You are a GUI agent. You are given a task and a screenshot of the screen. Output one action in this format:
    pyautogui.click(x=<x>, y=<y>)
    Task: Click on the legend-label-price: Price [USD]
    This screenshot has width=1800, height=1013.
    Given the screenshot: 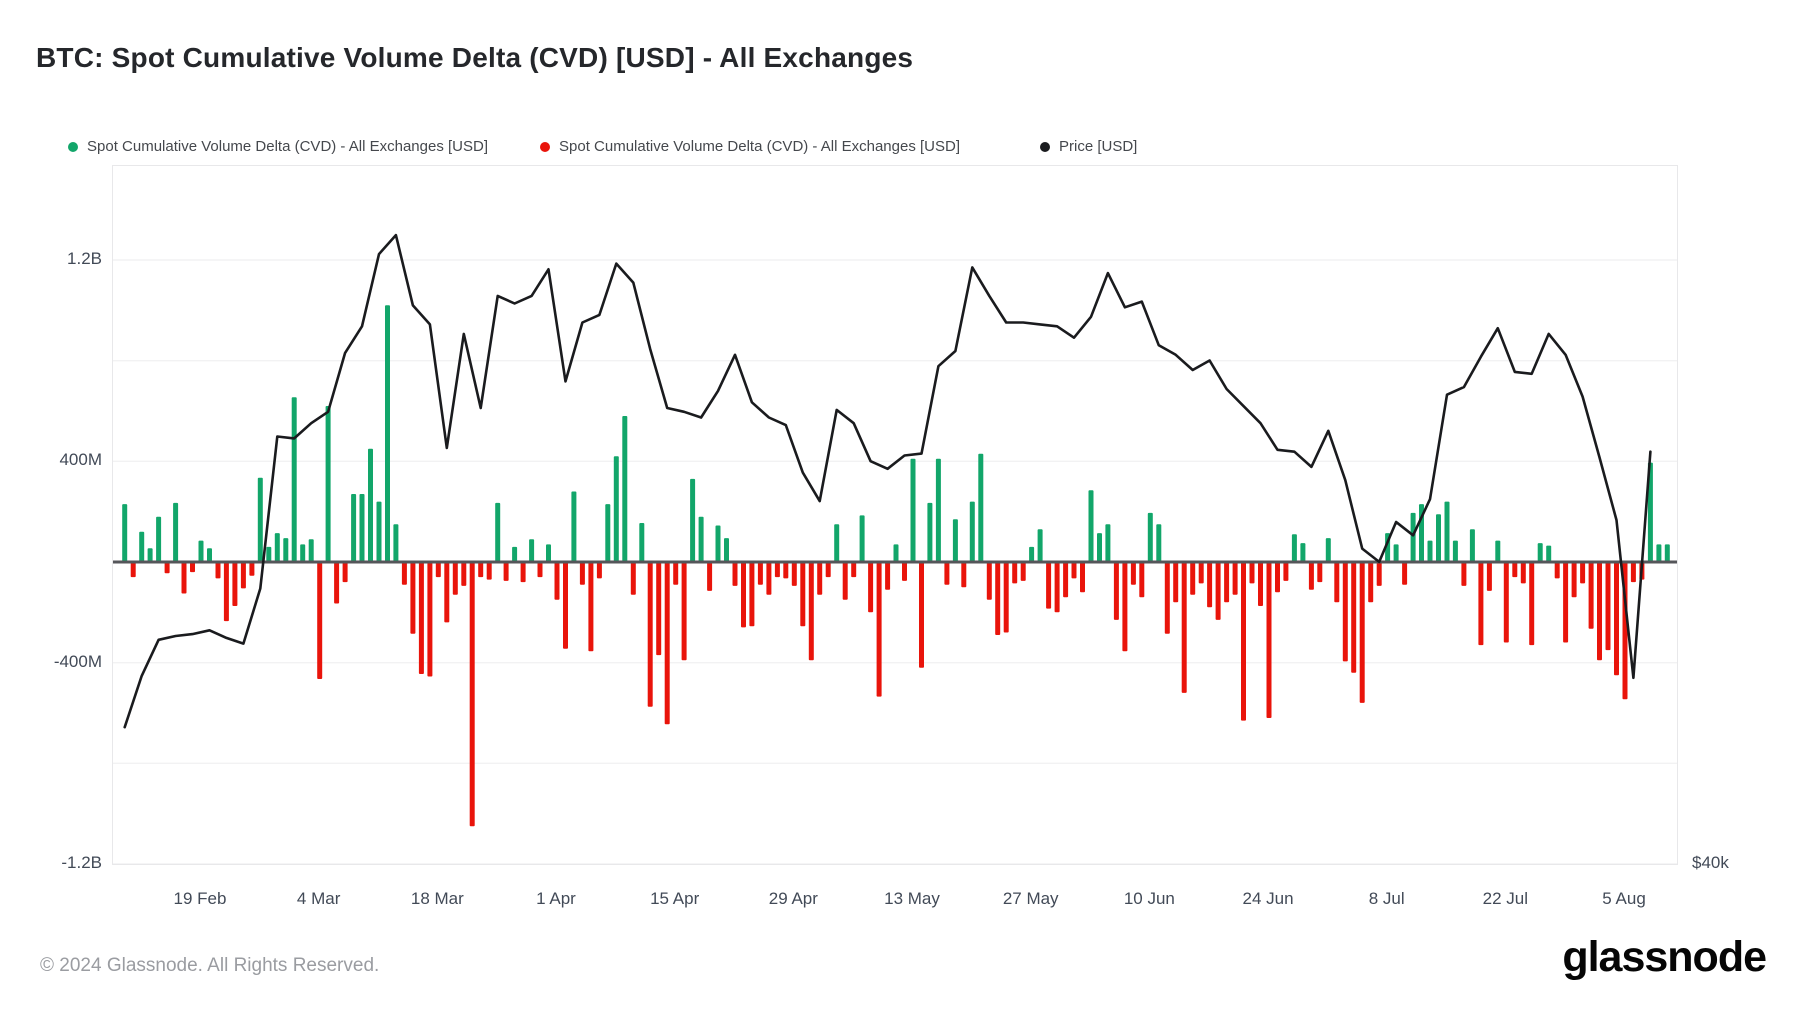 What is the action you would take?
    pyautogui.click(x=1098, y=146)
    